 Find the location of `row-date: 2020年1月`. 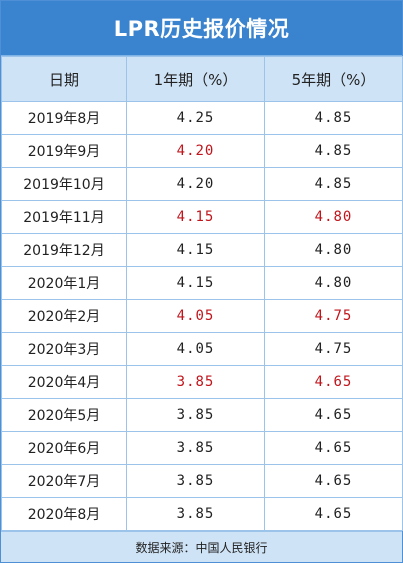

row-date: 2020年1月 is located at coordinates (64, 283).